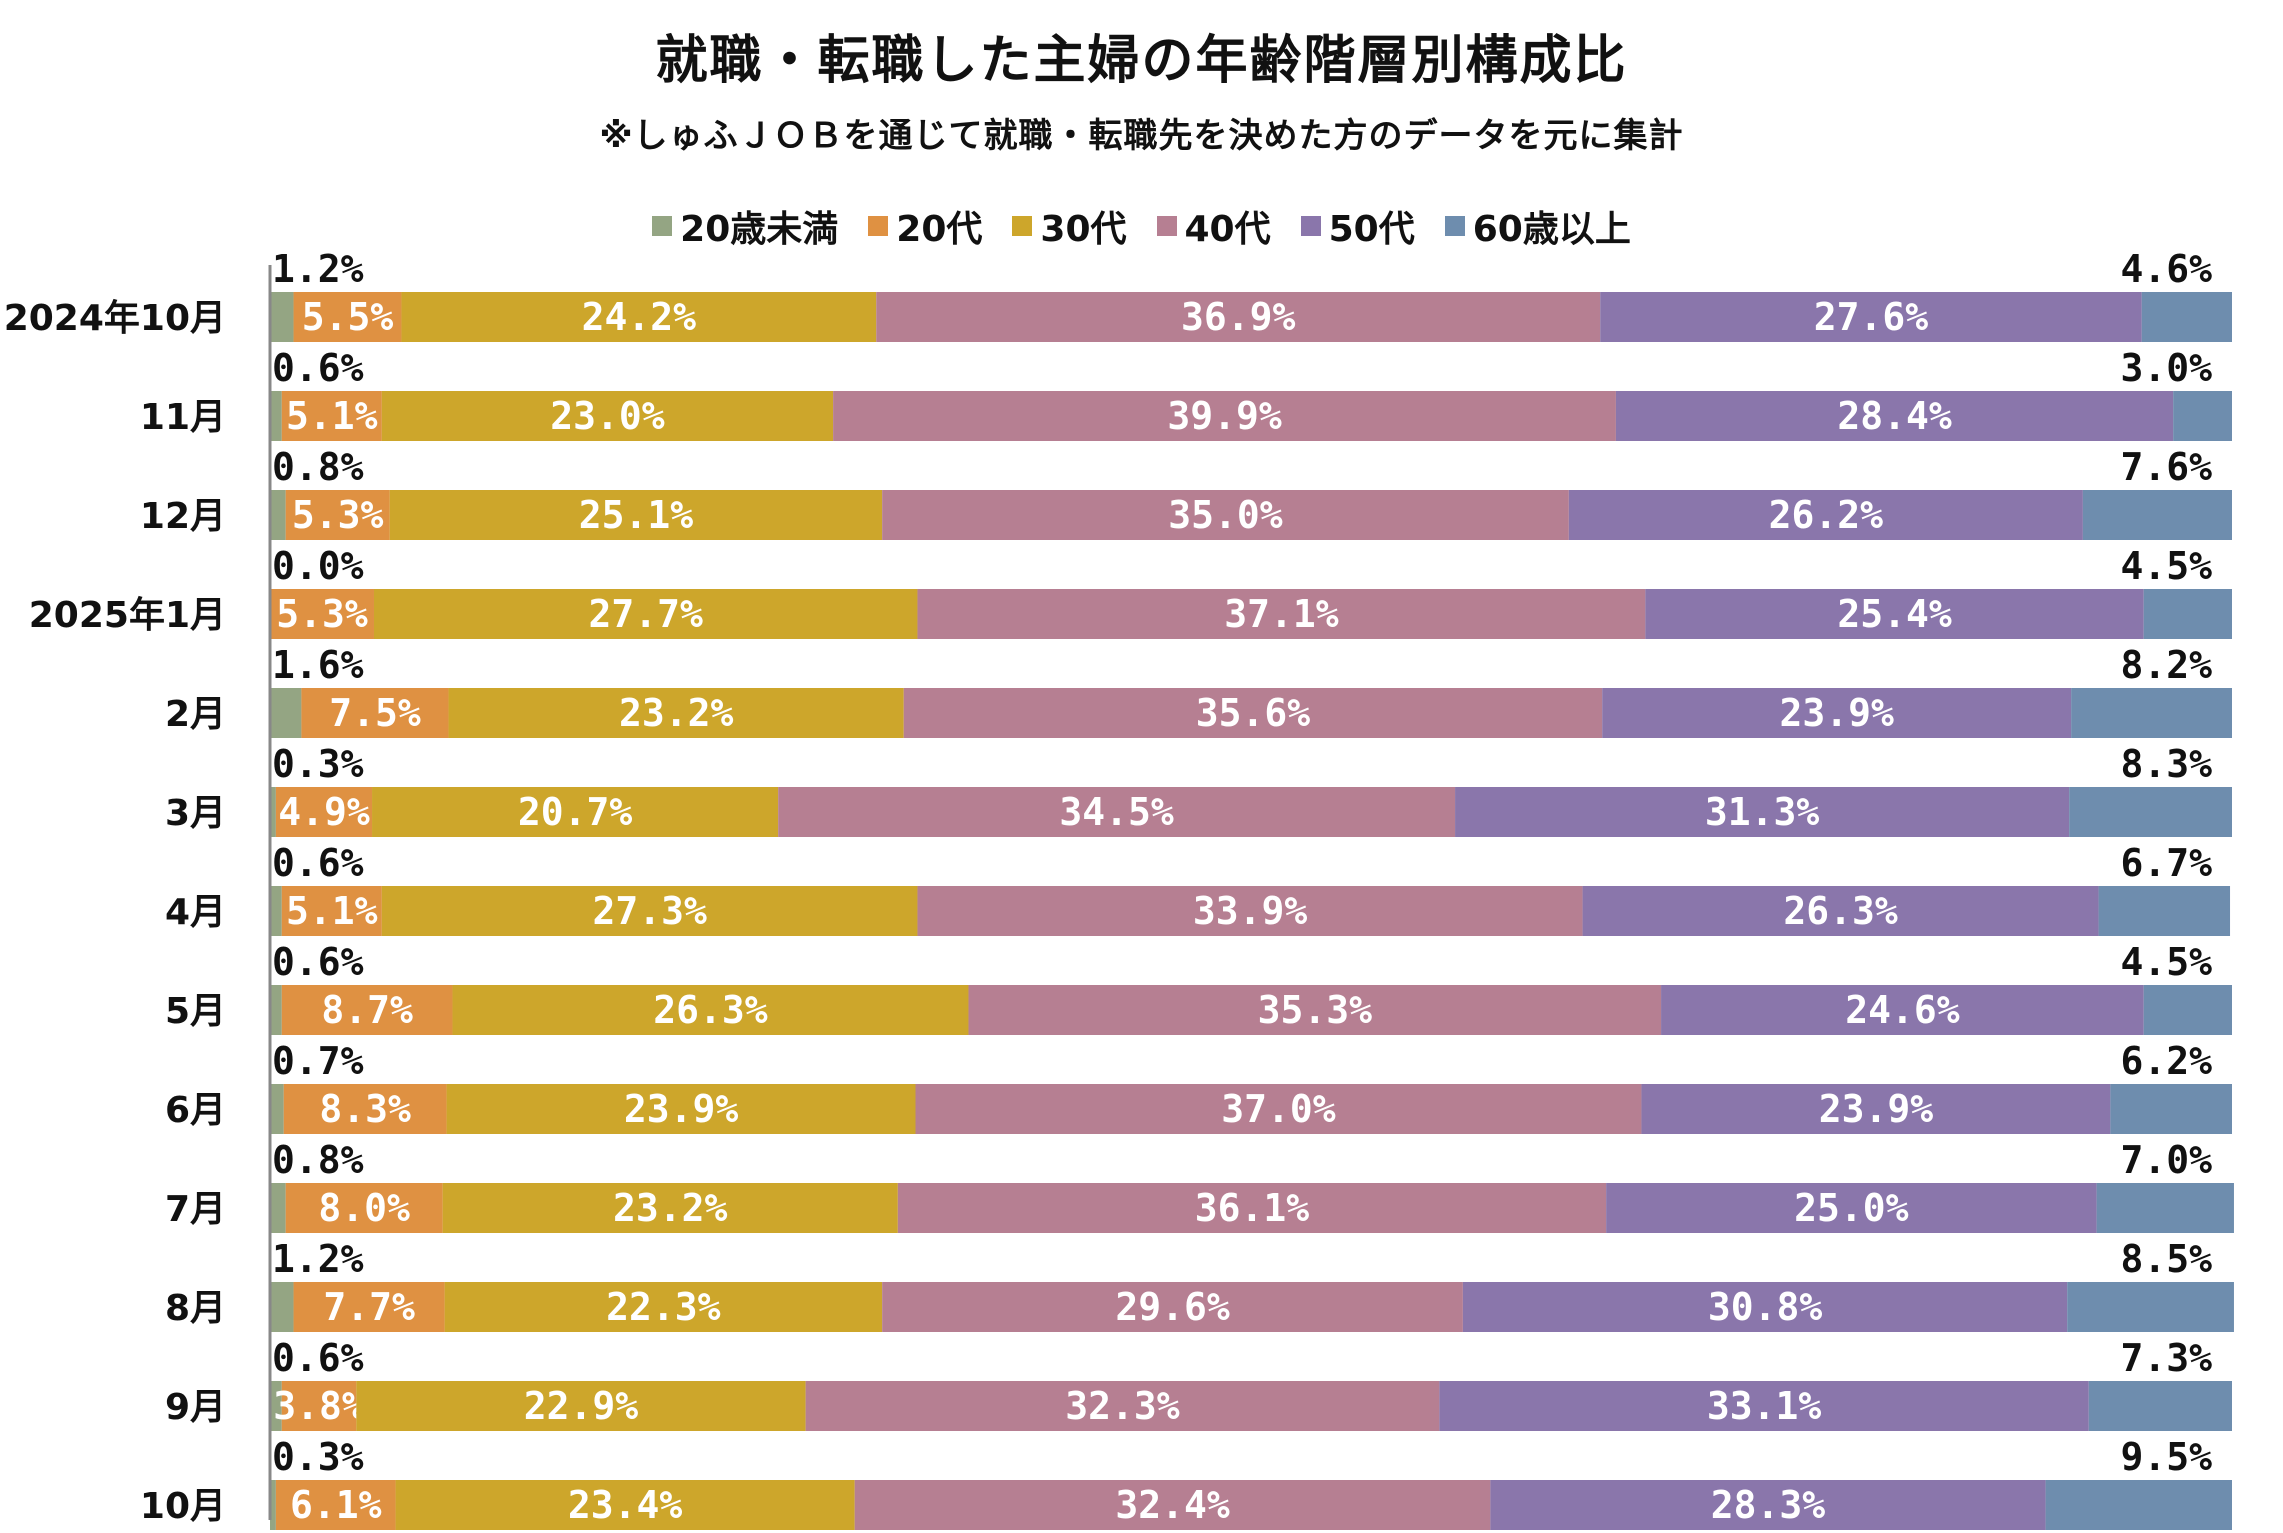  Describe the element at coordinates (1122, 1406) in the screenshot. I see `data-label: 32.3%` at that location.